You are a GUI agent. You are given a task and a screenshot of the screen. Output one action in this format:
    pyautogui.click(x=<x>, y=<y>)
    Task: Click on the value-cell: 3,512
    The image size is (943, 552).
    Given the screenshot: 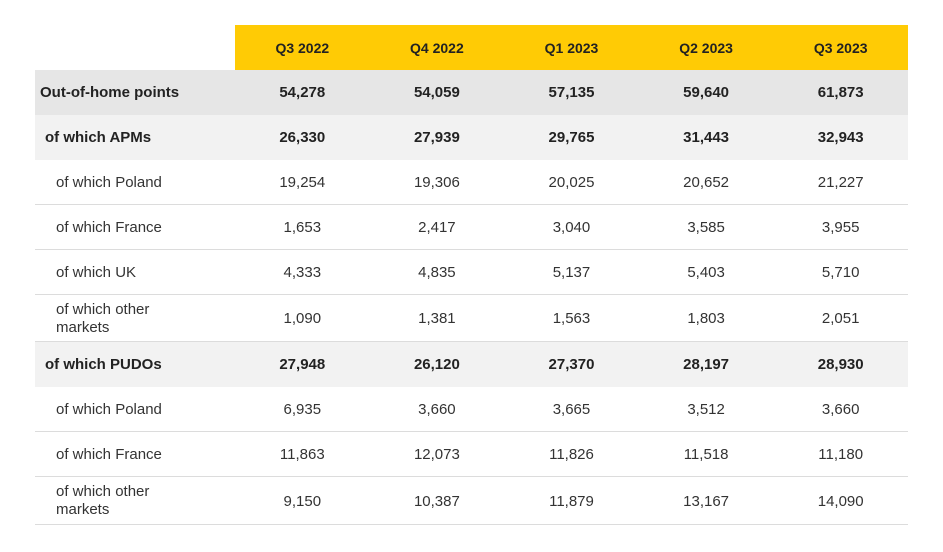 What is the action you would take?
    pyautogui.click(x=706, y=409)
    